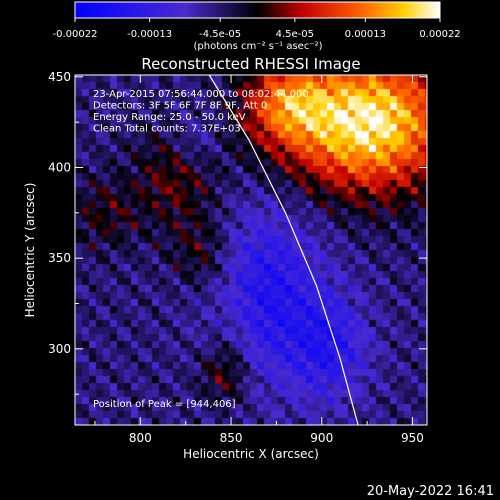 This screenshot has width=500, height=500. Describe the element at coordinates (140, 438) in the screenshot. I see `x-tick-label: 800` at that location.